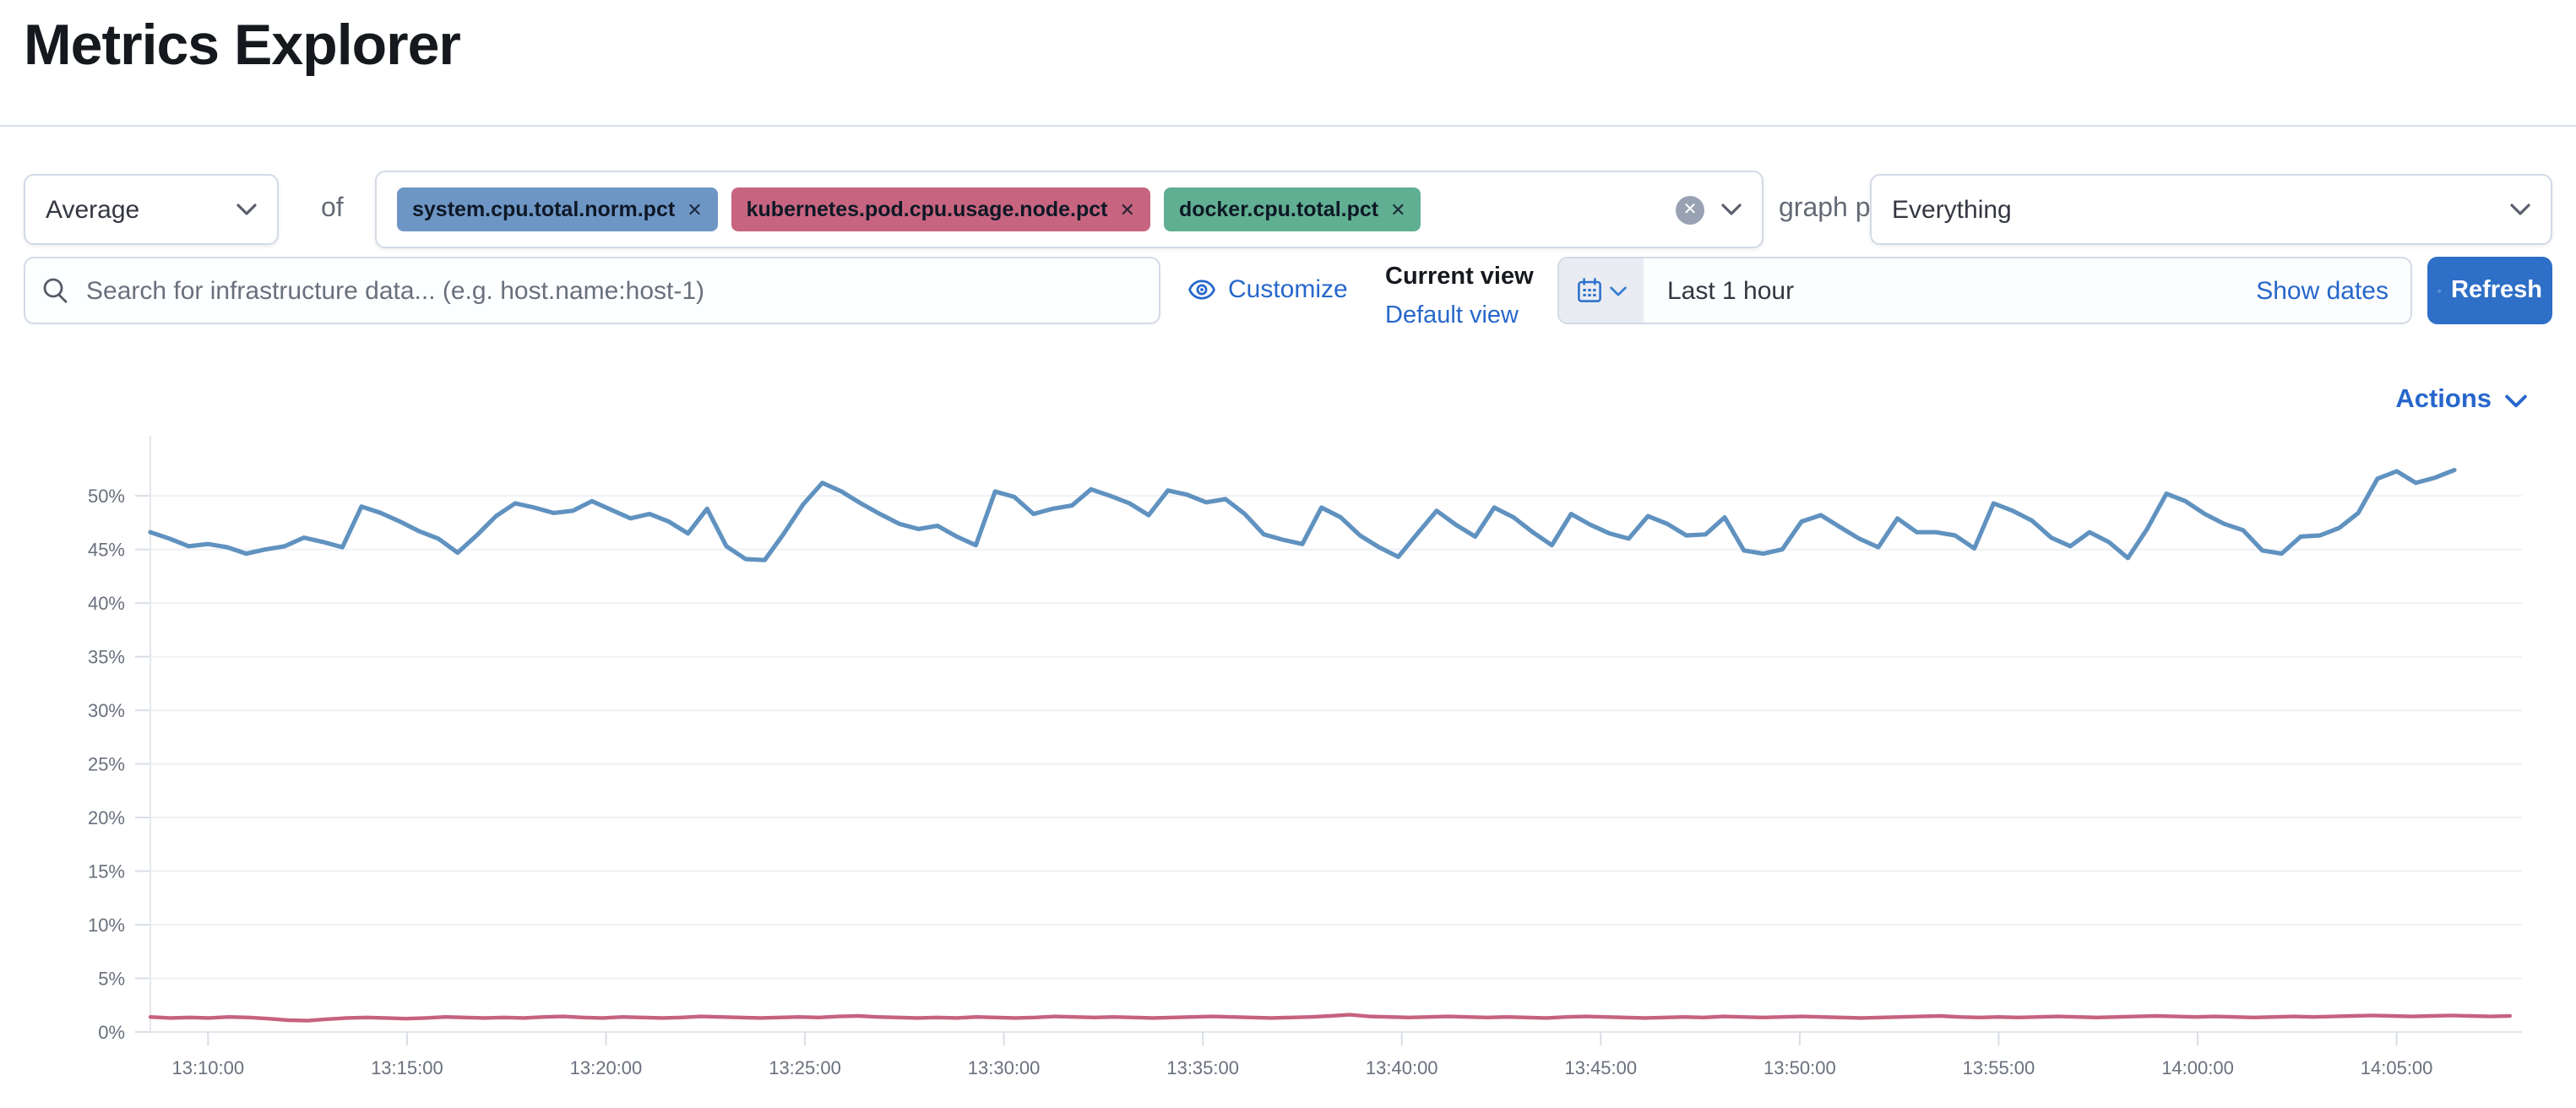 This screenshot has width=2576, height=1108. Describe the element at coordinates (207, 1067) in the screenshot. I see `svg-text: 13:10:00` at that location.